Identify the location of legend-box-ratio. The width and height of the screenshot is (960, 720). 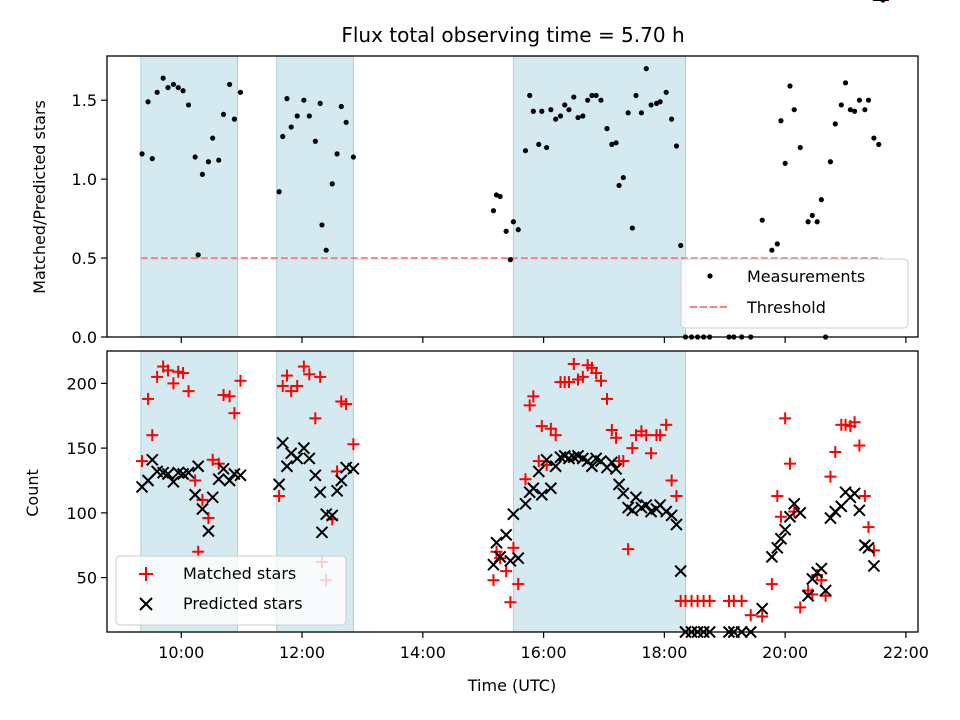
(794, 293).